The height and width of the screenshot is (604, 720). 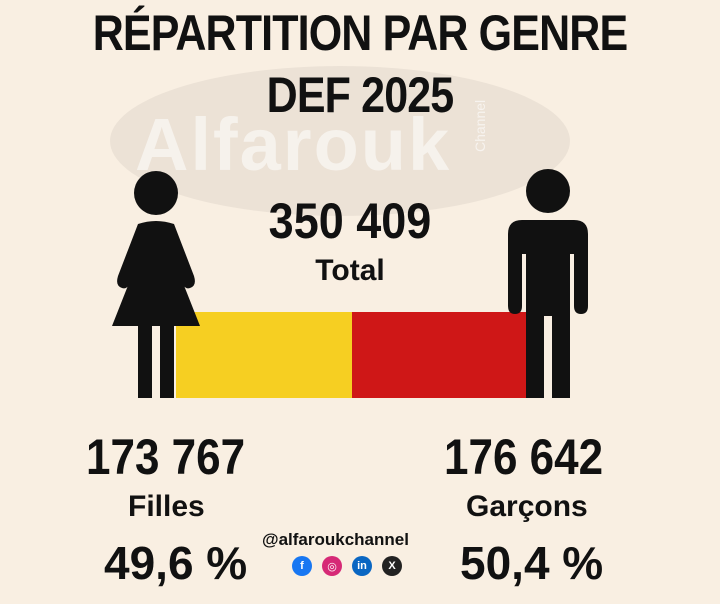 What do you see at coordinates (347, 566) in the screenshot?
I see `social-icons: f ◎ in X` at bounding box center [347, 566].